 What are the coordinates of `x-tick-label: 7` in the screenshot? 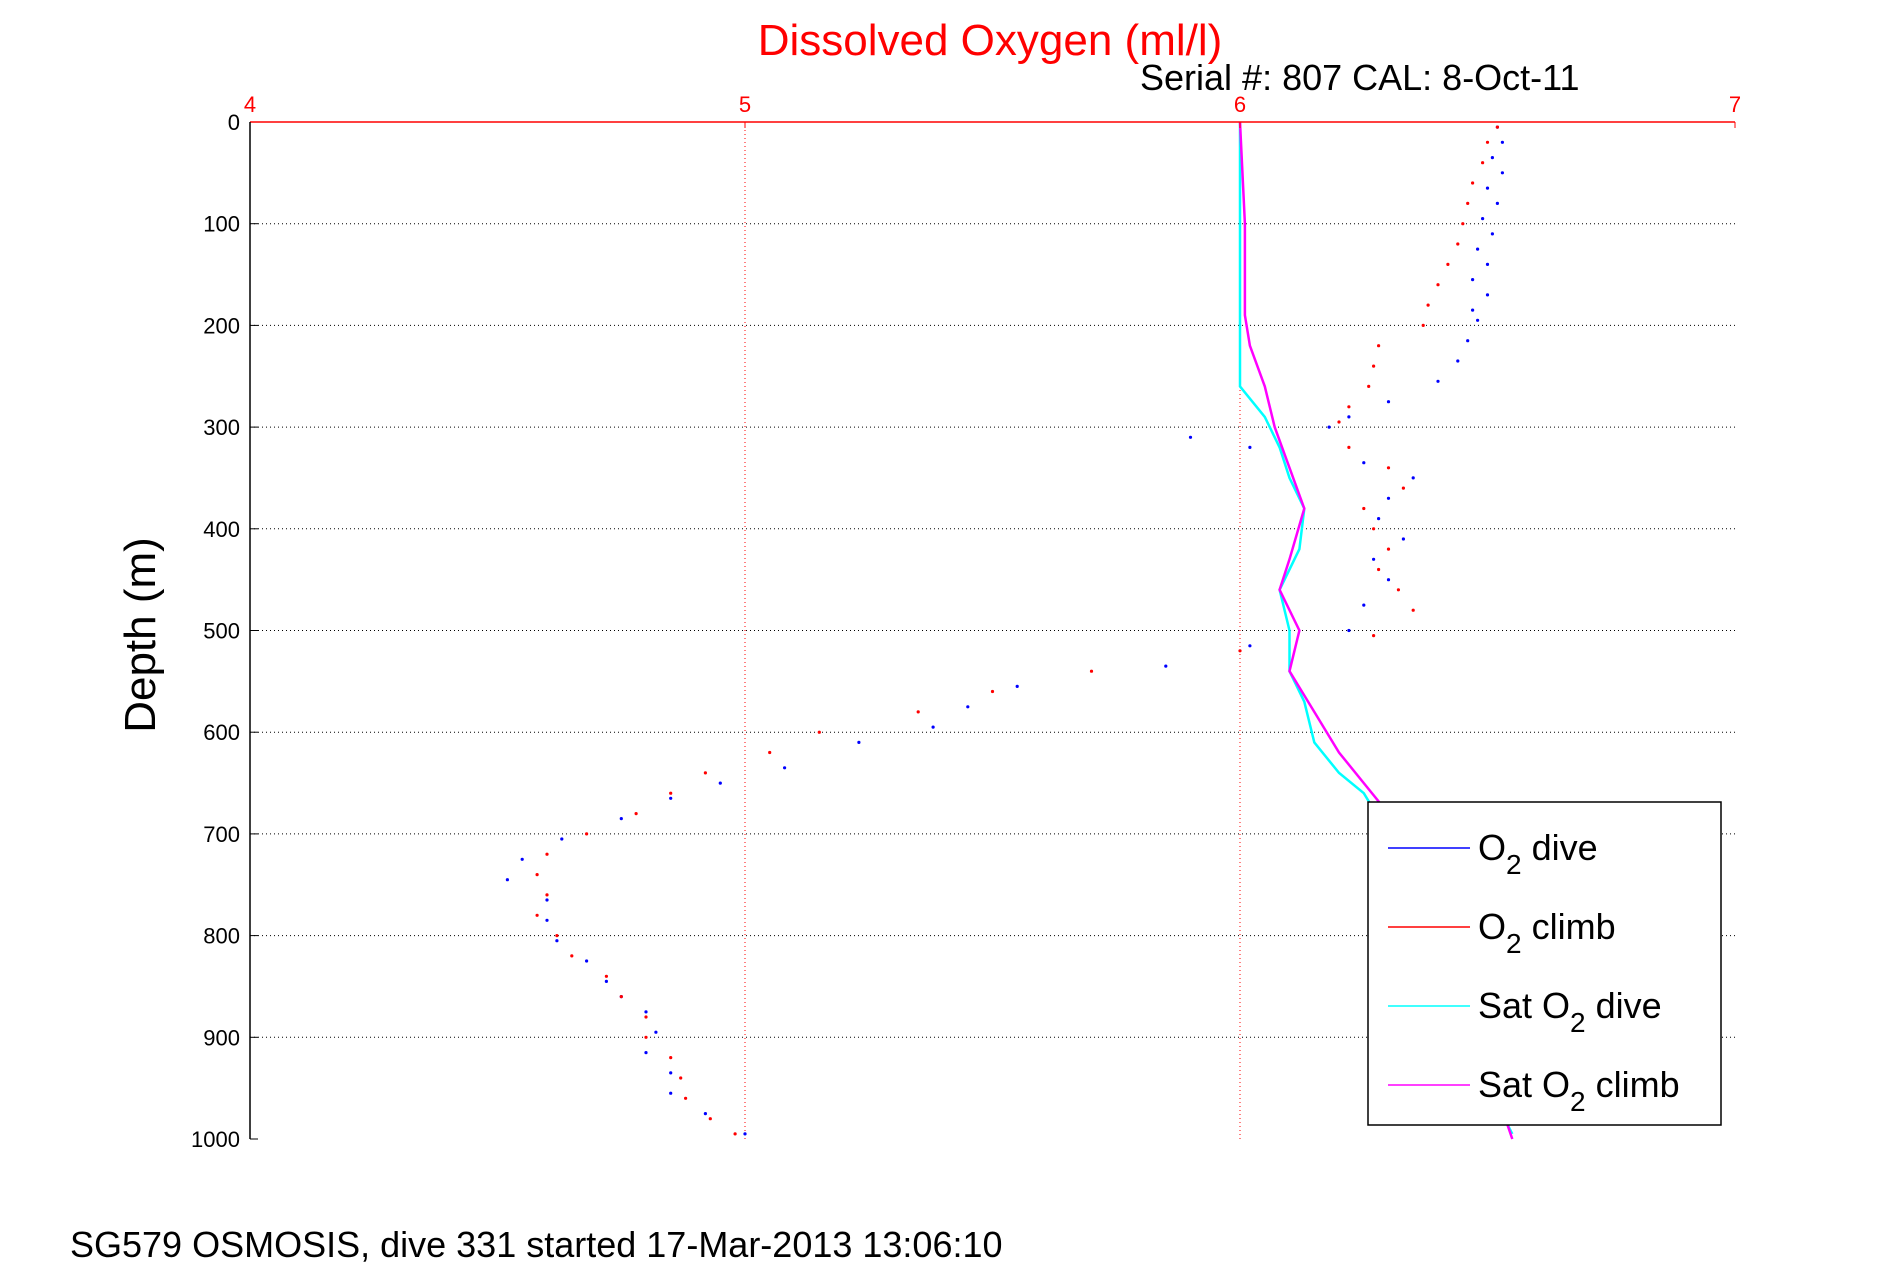 It's located at (1735, 104).